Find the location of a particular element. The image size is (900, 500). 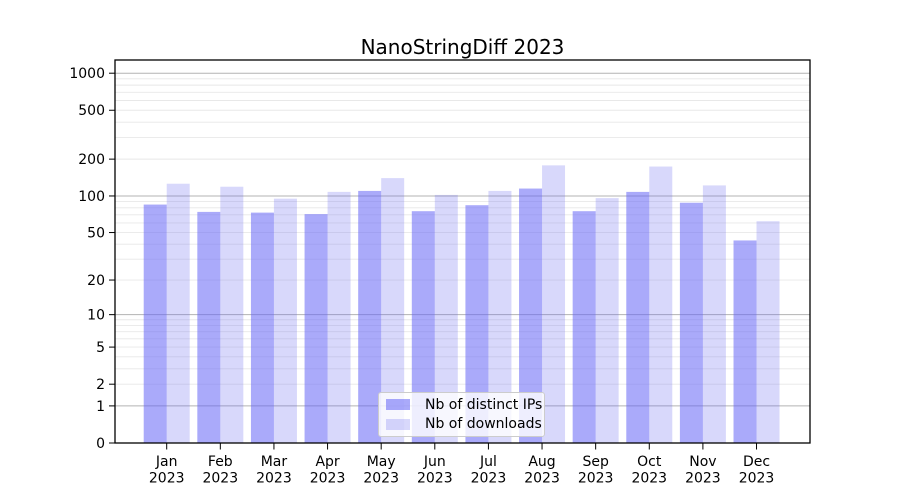

chart-title: NanoStringDiff 2023 is located at coordinates (462, 47).